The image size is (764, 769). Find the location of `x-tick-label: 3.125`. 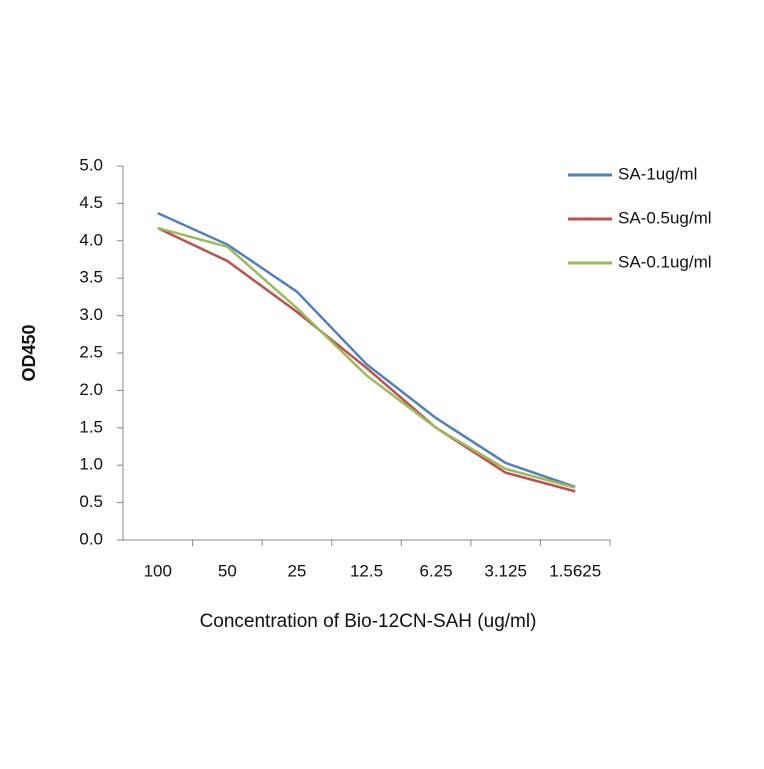

x-tick-label: 3.125 is located at coordinates (505, 570).